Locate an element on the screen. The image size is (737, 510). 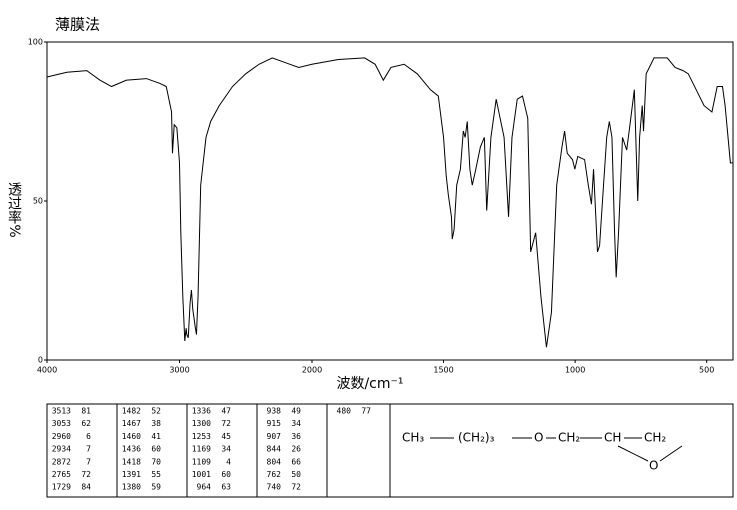
peak-wavenumber: 1391 is located at coordinates (131, 474).